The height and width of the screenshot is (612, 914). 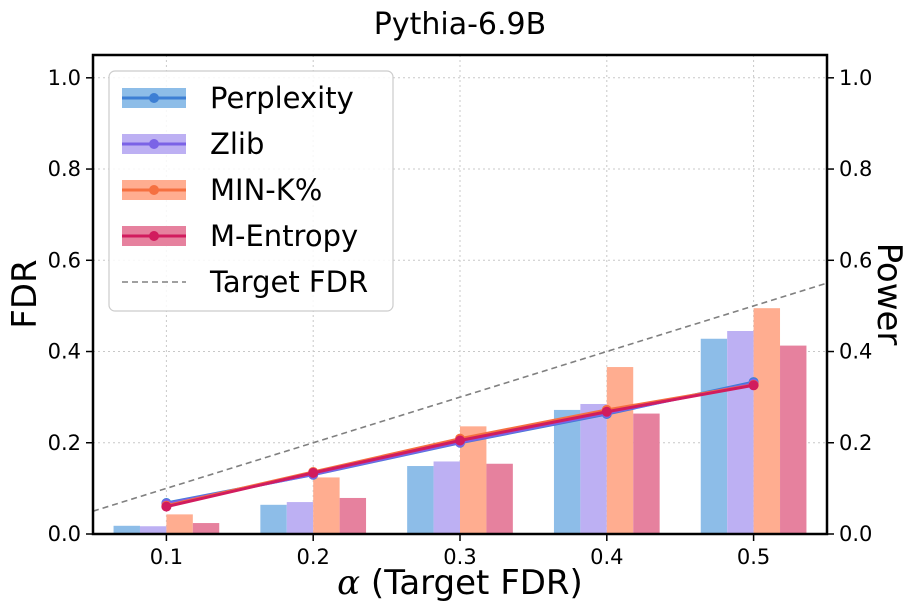 What do you see at coordinates (606, 557) in the screenshot?
I see `x-tick-label: 0.4` at bounding box center [606, 557].